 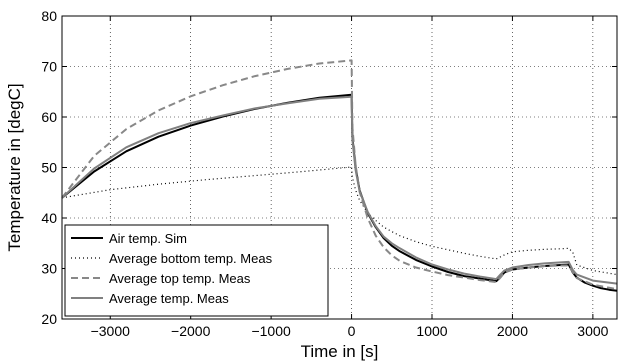 I want to click on y-tick-label: 40, so click(x=49, y=218).